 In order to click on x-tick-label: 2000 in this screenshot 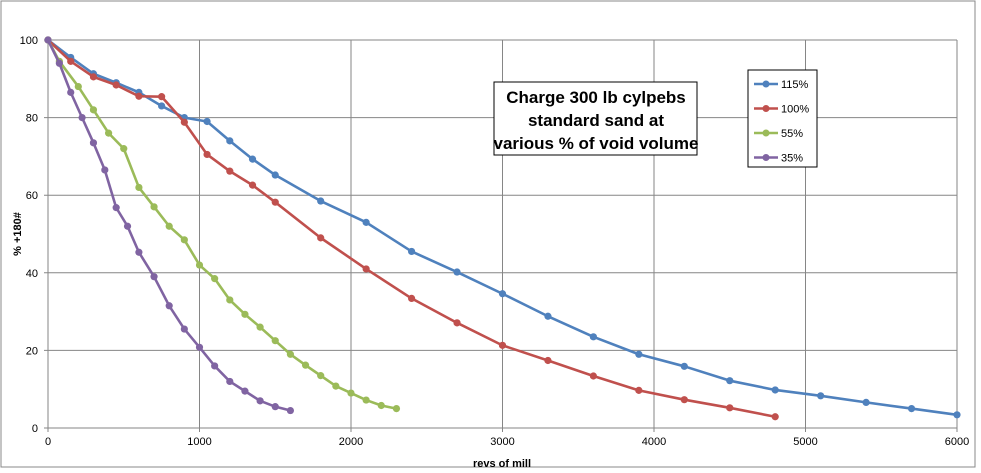, I will do `click(351, 442)`.